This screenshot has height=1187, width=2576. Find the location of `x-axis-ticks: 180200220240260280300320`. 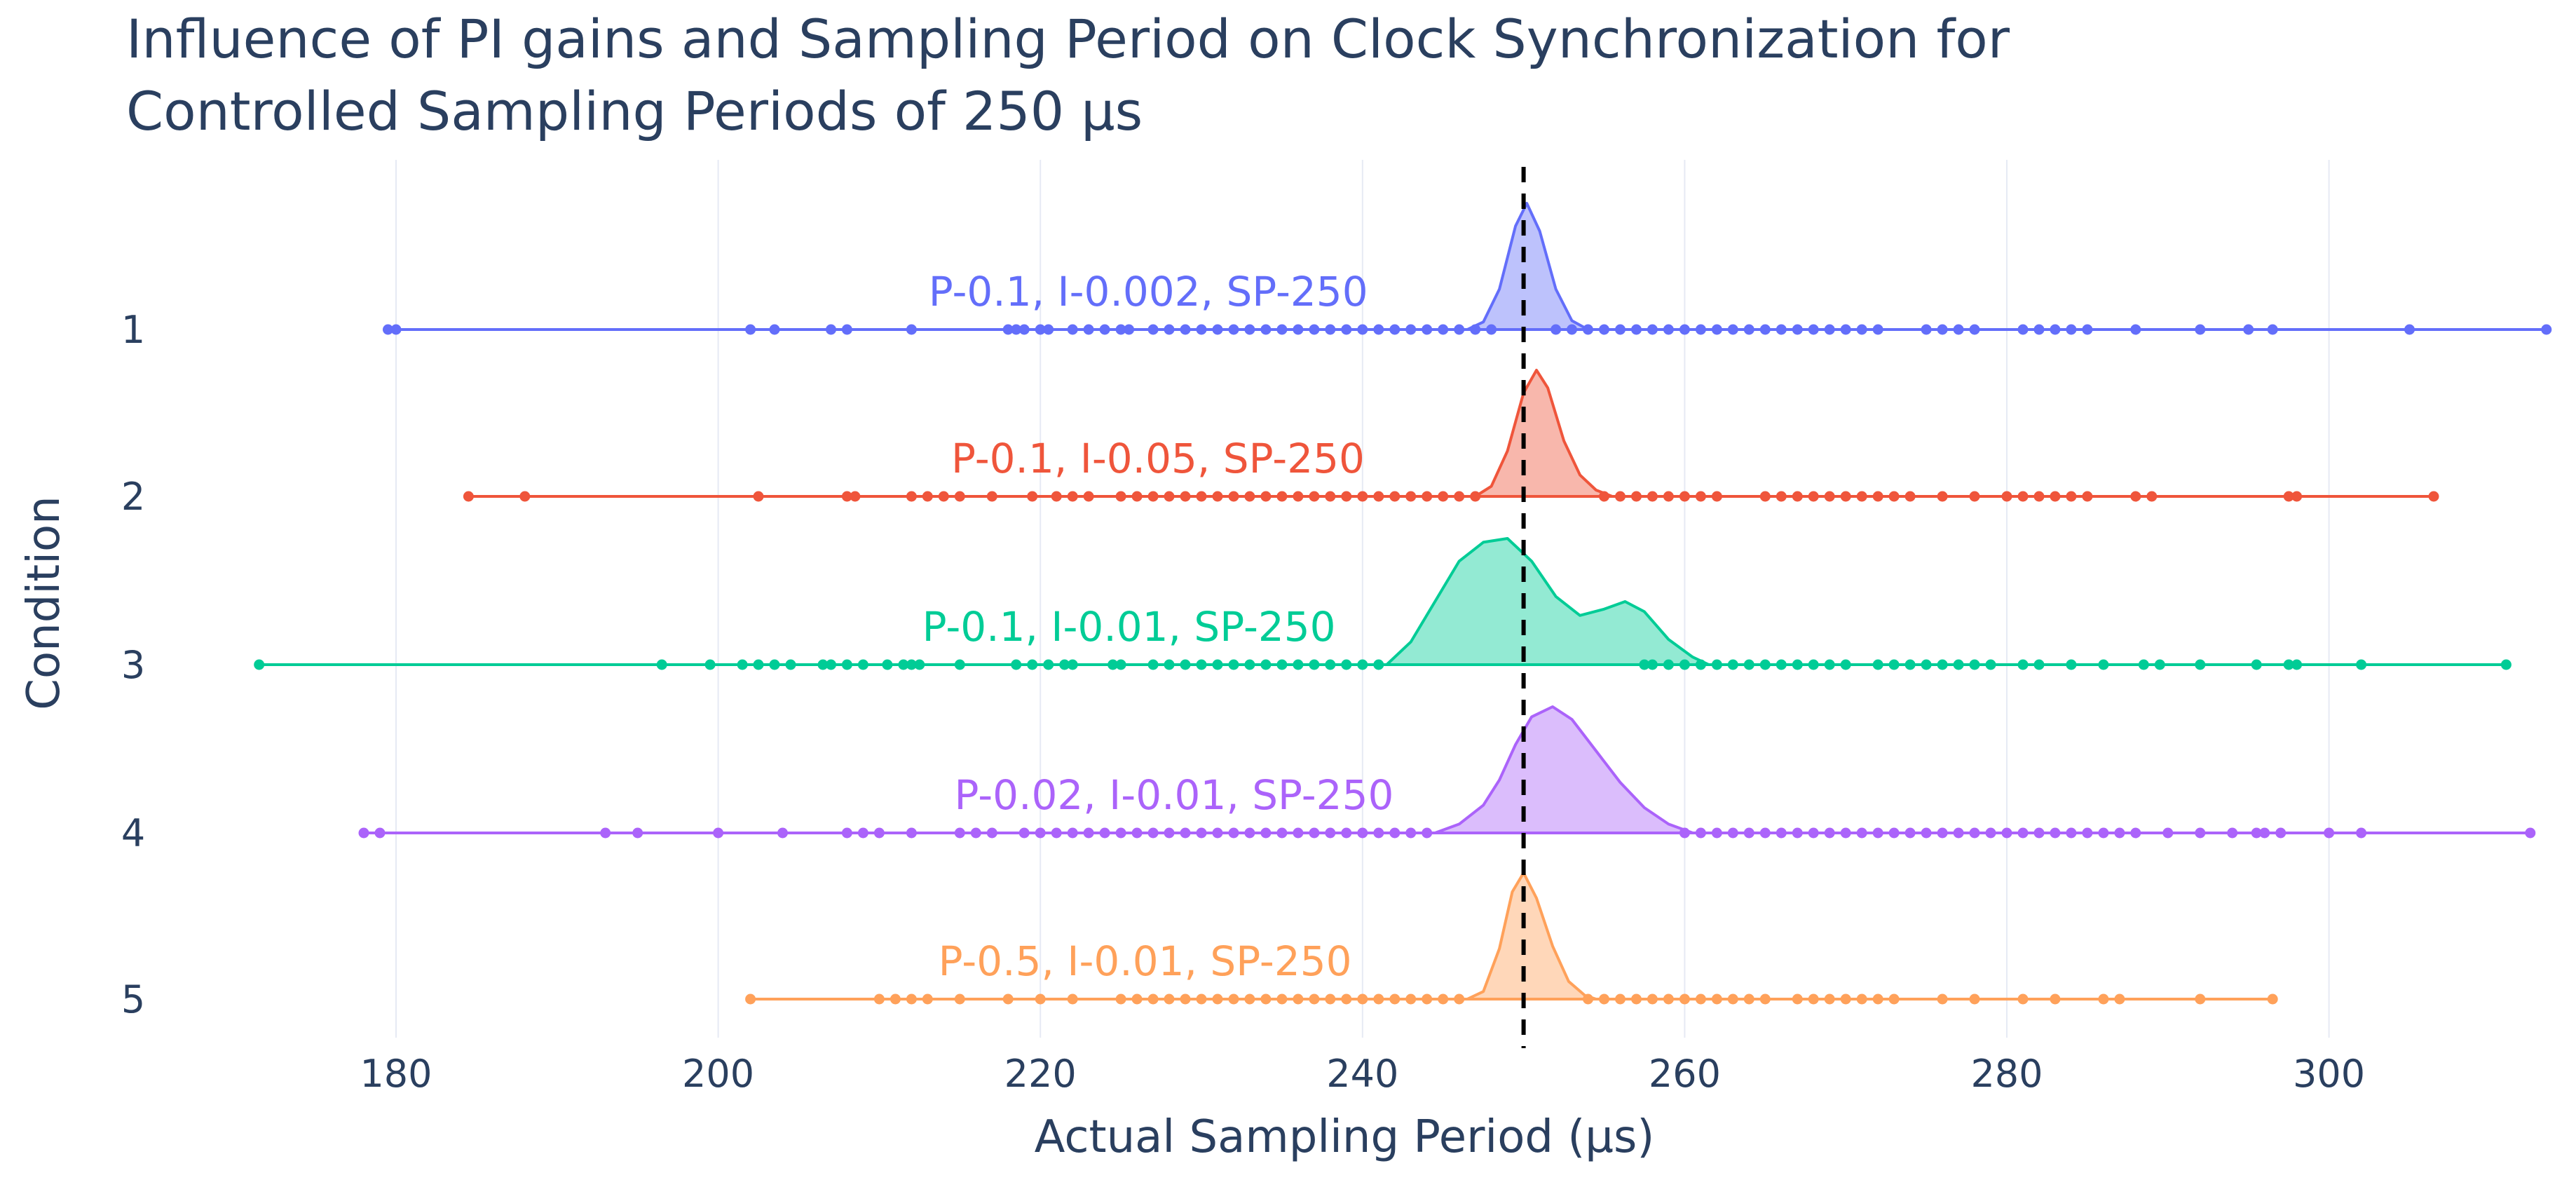

x-axis-ticks: 180200220240260280300320 is located at coordinates (1362, 1074).